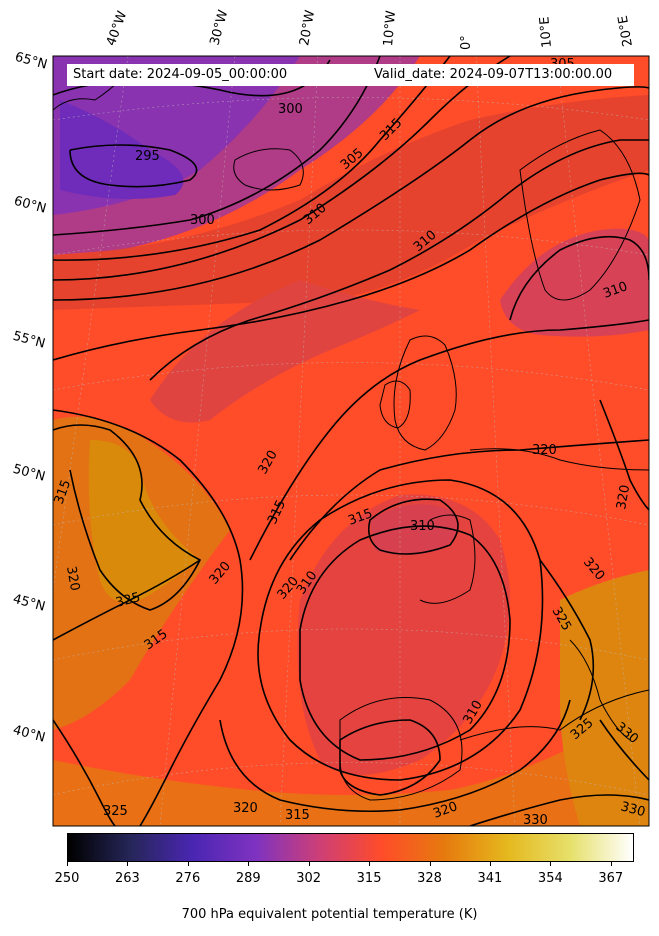 This screenshot has height=936, width=659. What do you see at coordinates (600, 690) in the screenshot?
I see `italy-coast` at bounding box center [600, 690].